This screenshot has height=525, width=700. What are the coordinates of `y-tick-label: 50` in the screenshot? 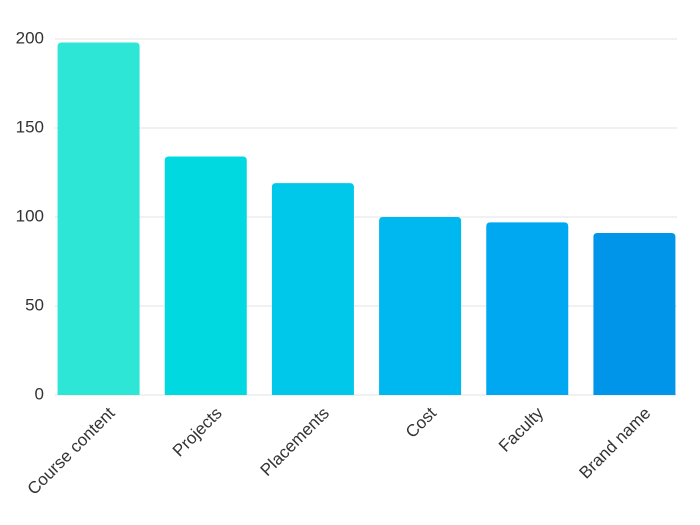 It's located at (34, 304).